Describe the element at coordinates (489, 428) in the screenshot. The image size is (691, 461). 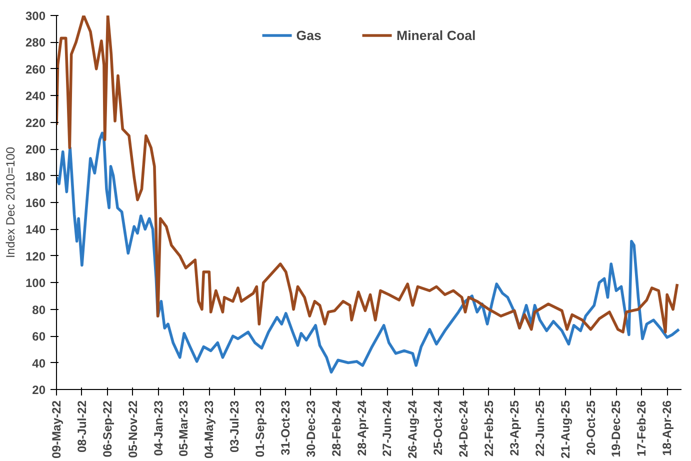
I see `x-tick-label: 22-Feb-25` at that location.